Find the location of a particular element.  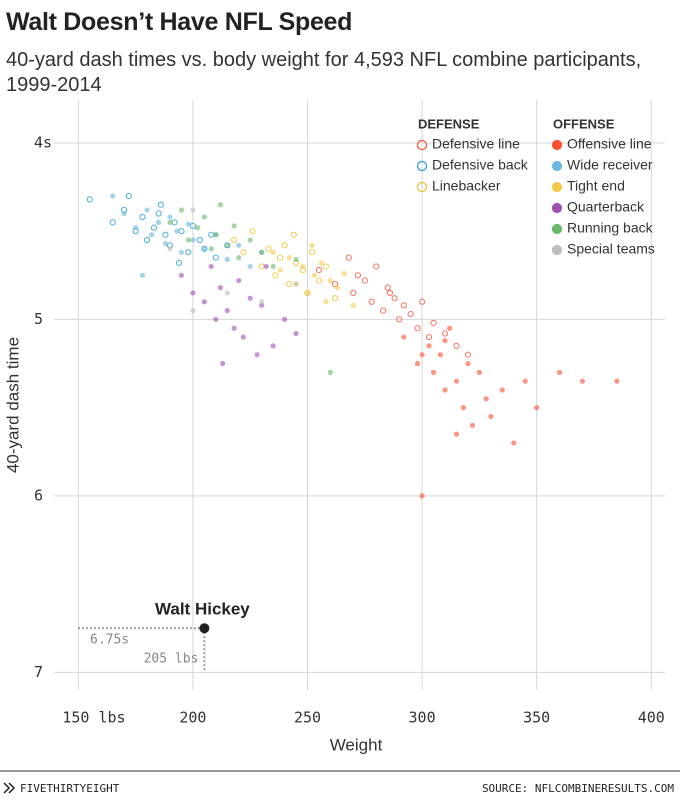

x-axis-title: Weight is located at coordinates (356, 744).